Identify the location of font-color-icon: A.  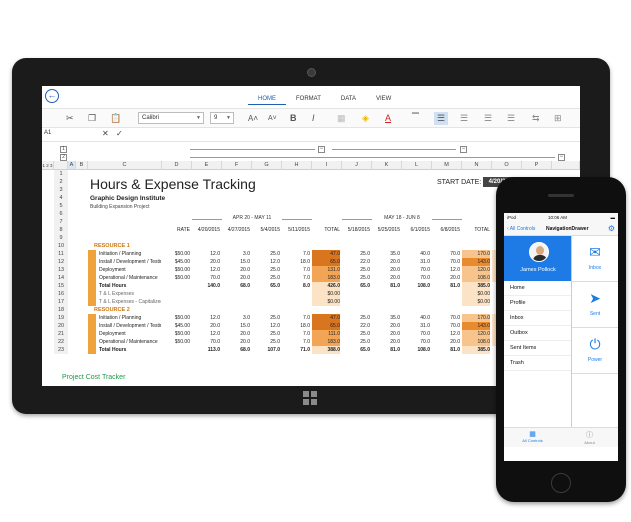
(388, 118).